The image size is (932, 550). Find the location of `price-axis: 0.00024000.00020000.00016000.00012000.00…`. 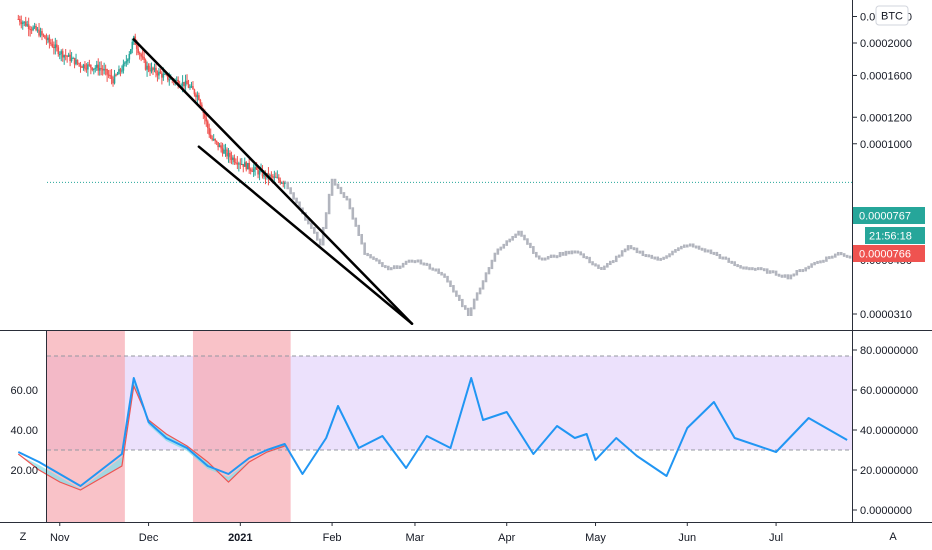

price-axis: 0.00024000.00020000.00016000.00012000.00… is located at coordinates (888, 163).